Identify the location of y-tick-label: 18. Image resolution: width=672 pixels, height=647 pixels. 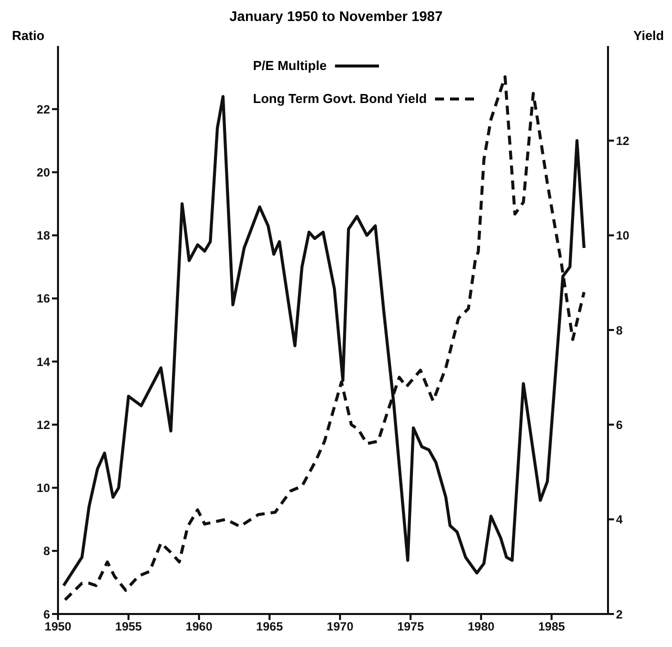
(43, 235).